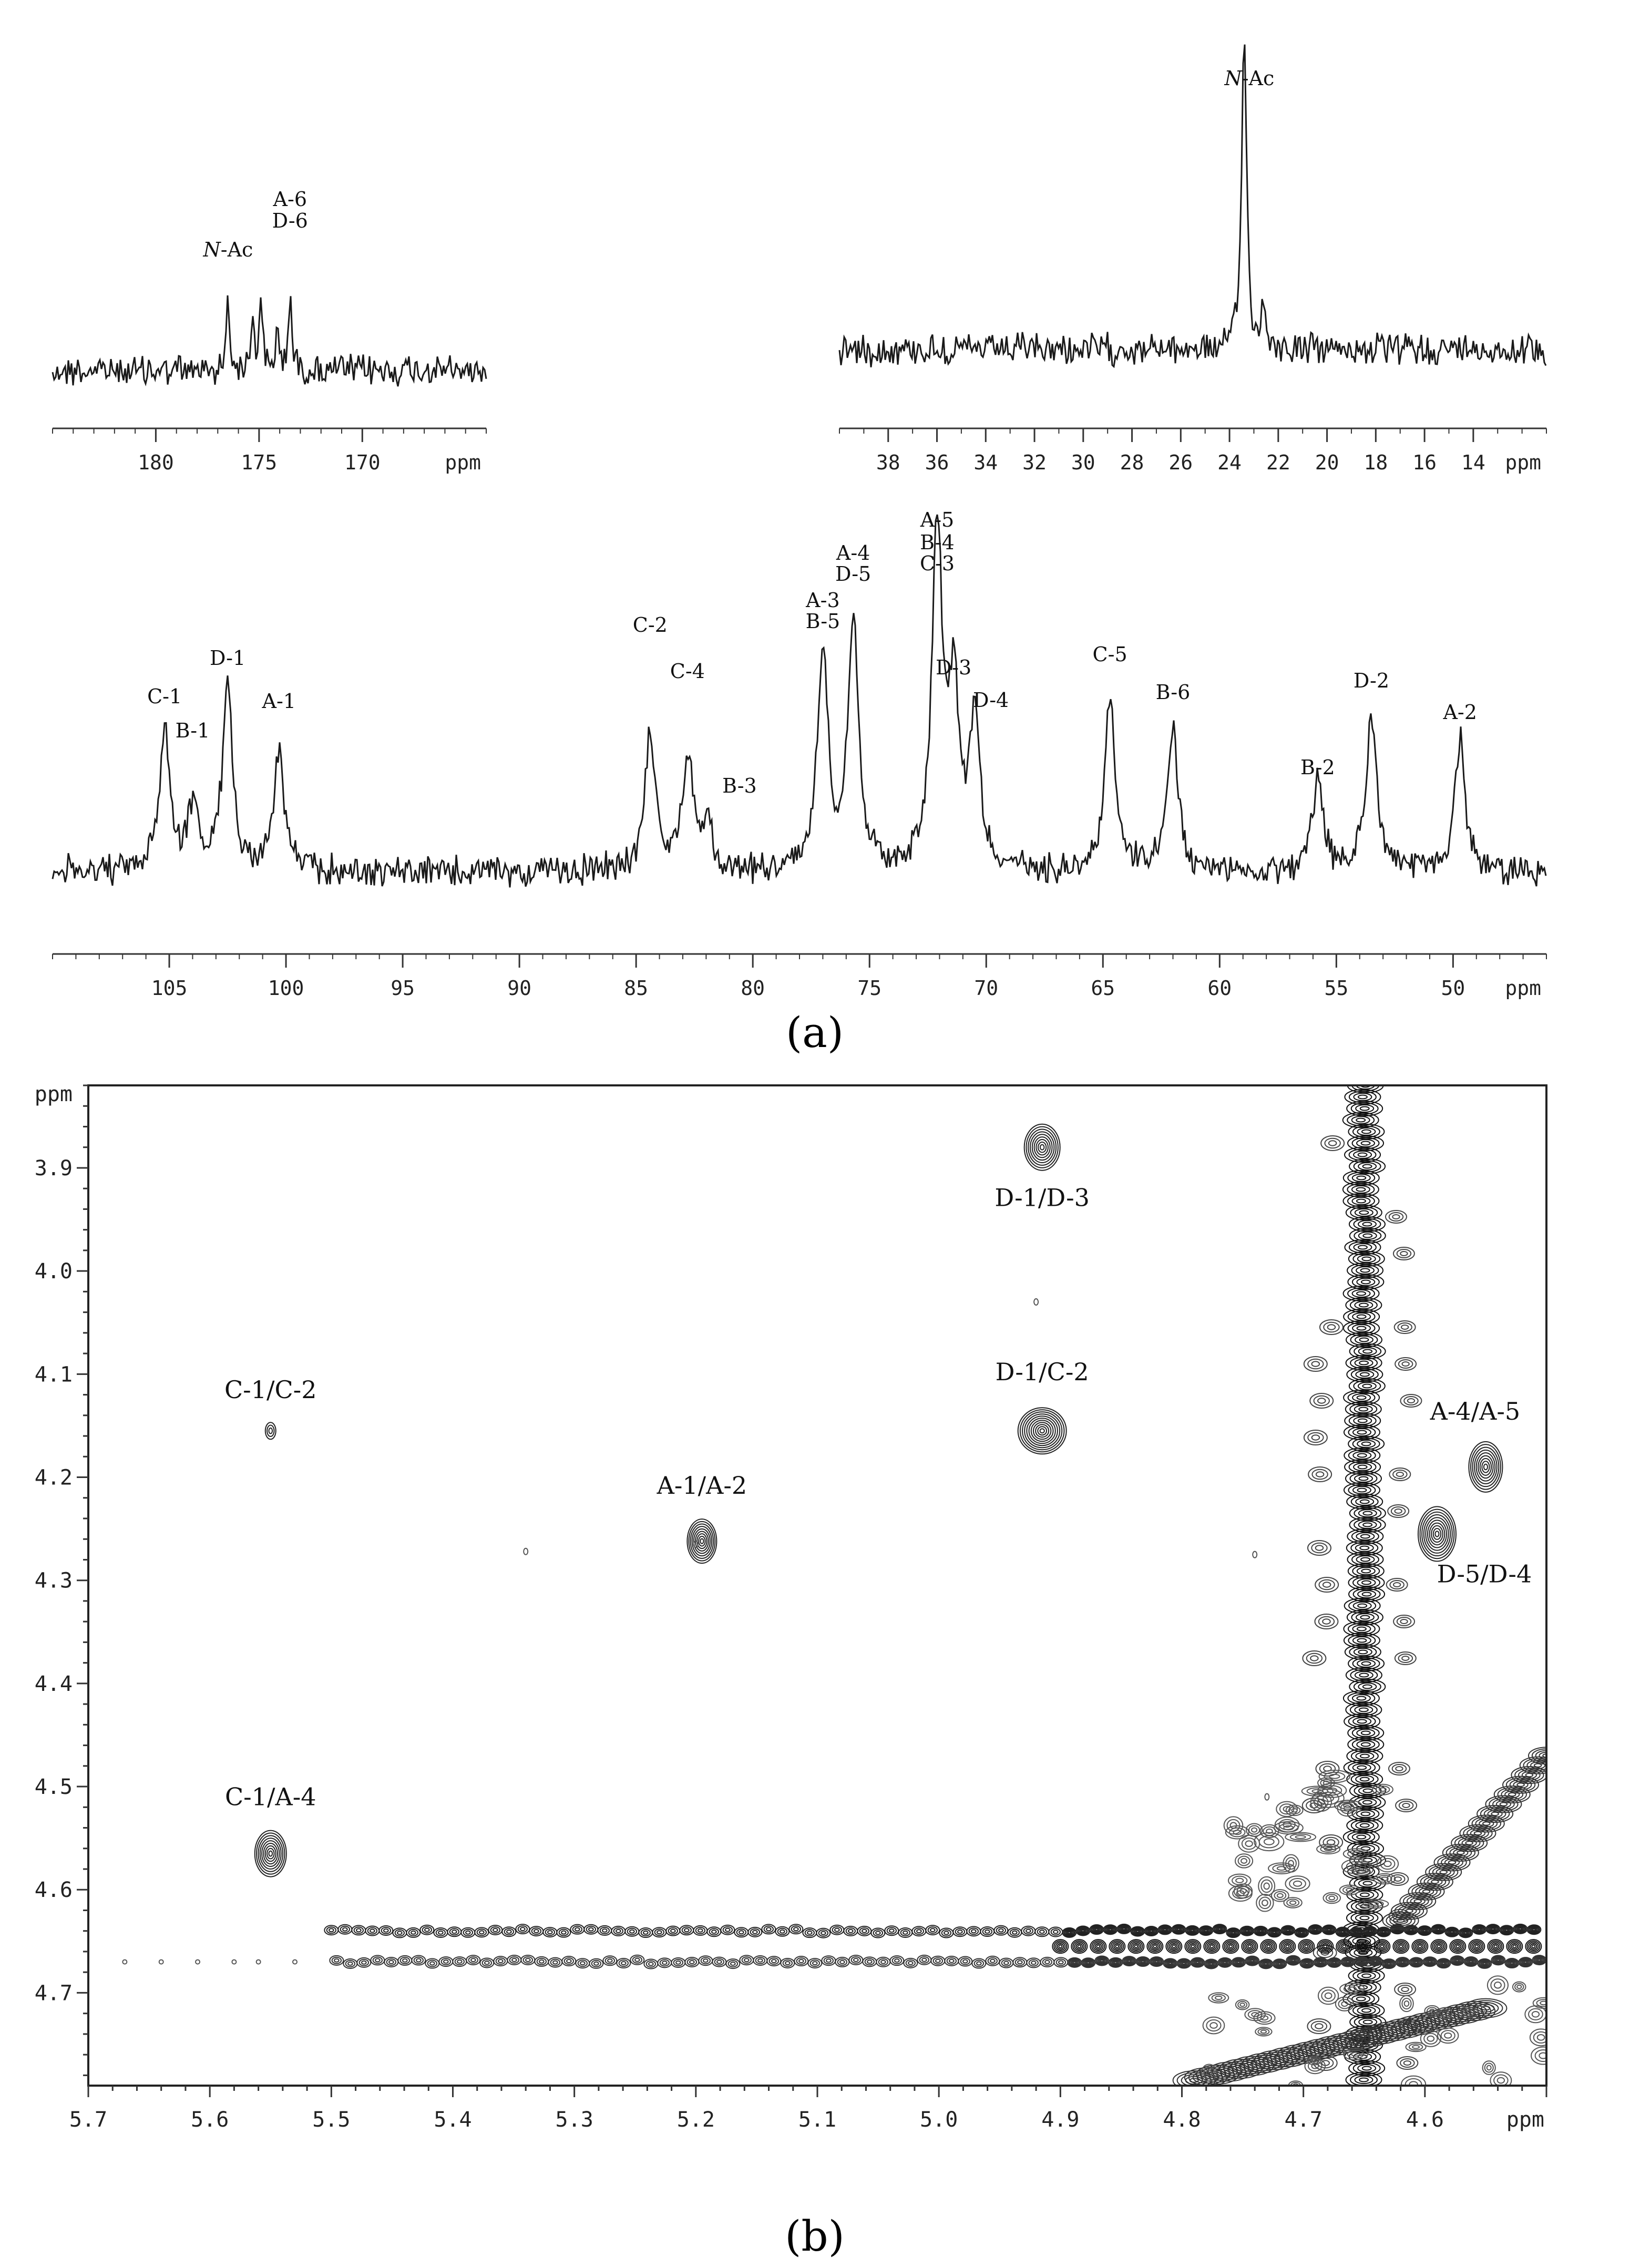 Image resolution: width=1630 pixels, height=2268 pixels. What do you see at coordinates (1523, 989) in the screenshot?
I see `x-unit-label: ppm` at bounding box center [1523, 989].